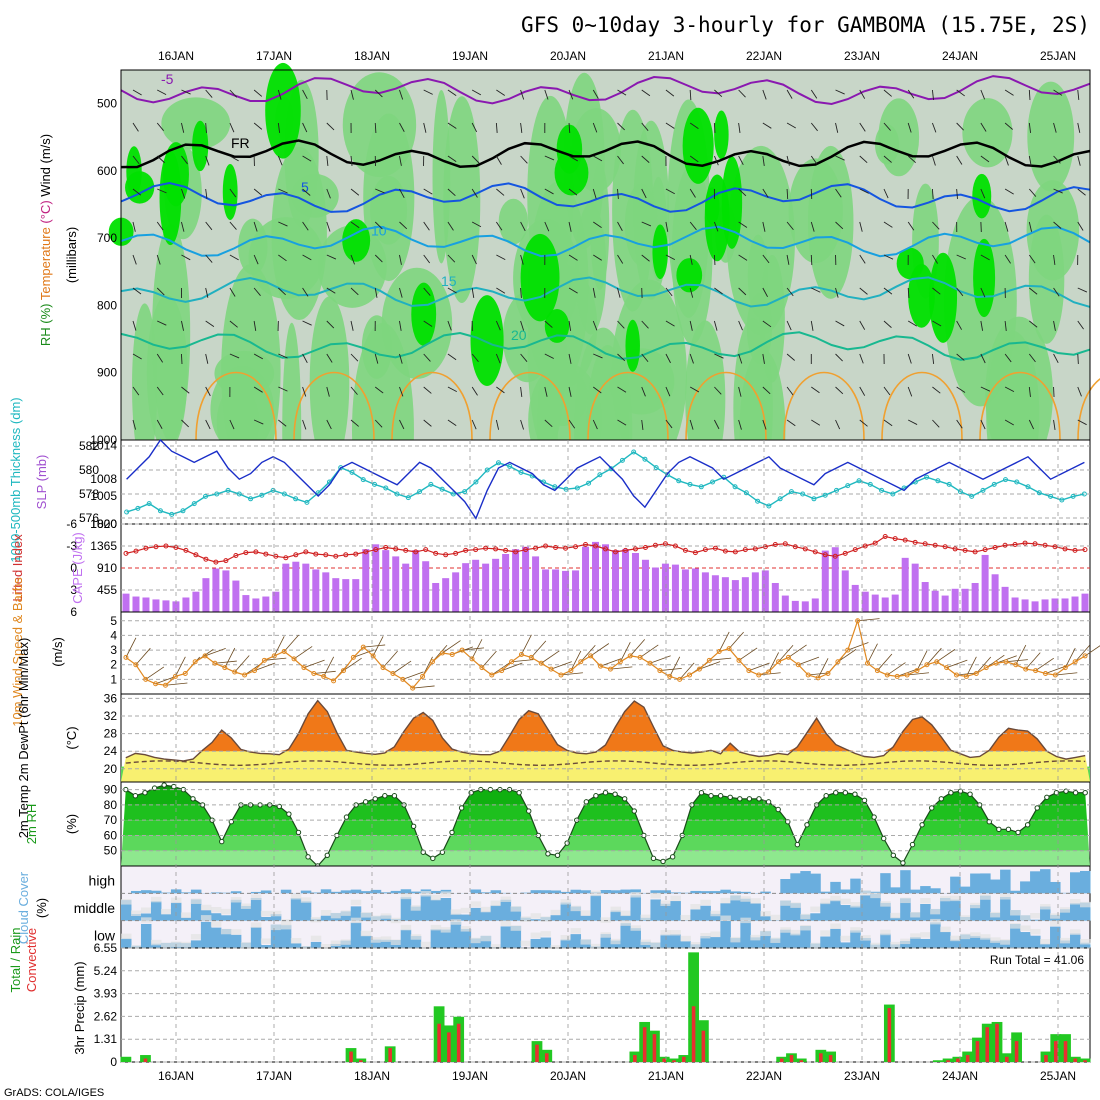 The height and width of the screenshot is (1100, 1100). Describe the element at coordinates (103, 479) in the screenshot. I see `slp-tick-label: 1008` at that location.